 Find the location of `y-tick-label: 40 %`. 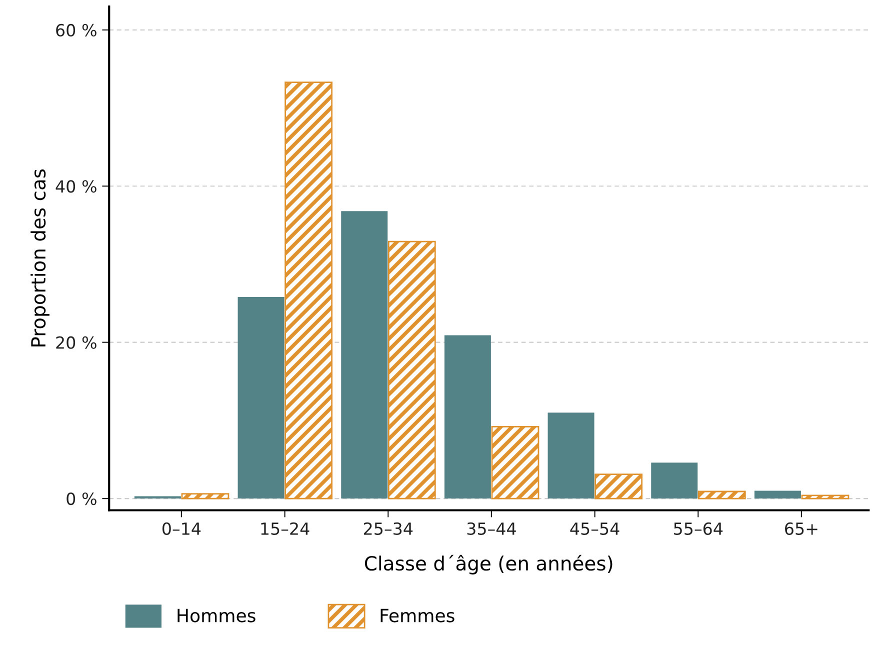

y-tick-label: 40 % is located at coordinates (76, 186).